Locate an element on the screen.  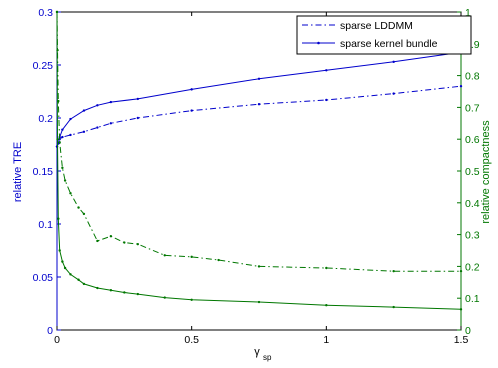
legend-label-sparse-kernel-bundle: sparse kernel bundle is located at coordinates (389, 44).